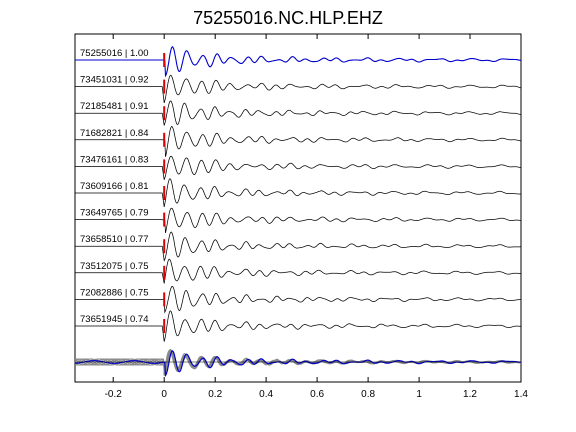 Image resolution: width=576 pixels, height=432 pixels. I want to click on trace-label: 73476161 | 0.83, so click(114, 159).